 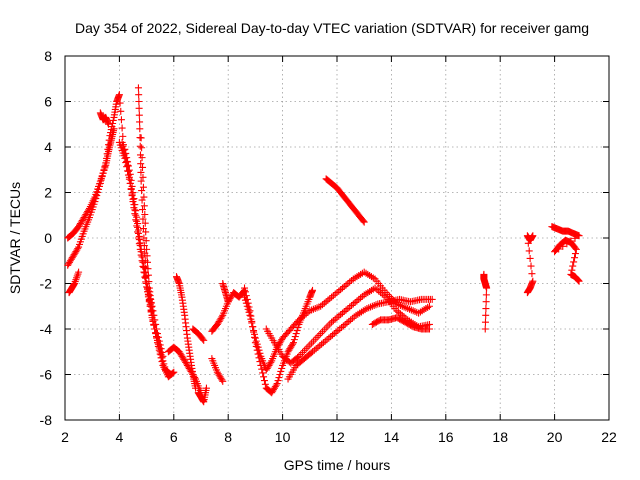 What do you see at coordinates (609, 437) in the screenshot?
I see `x-tick-label: 22` at bounding box center [609, 437].